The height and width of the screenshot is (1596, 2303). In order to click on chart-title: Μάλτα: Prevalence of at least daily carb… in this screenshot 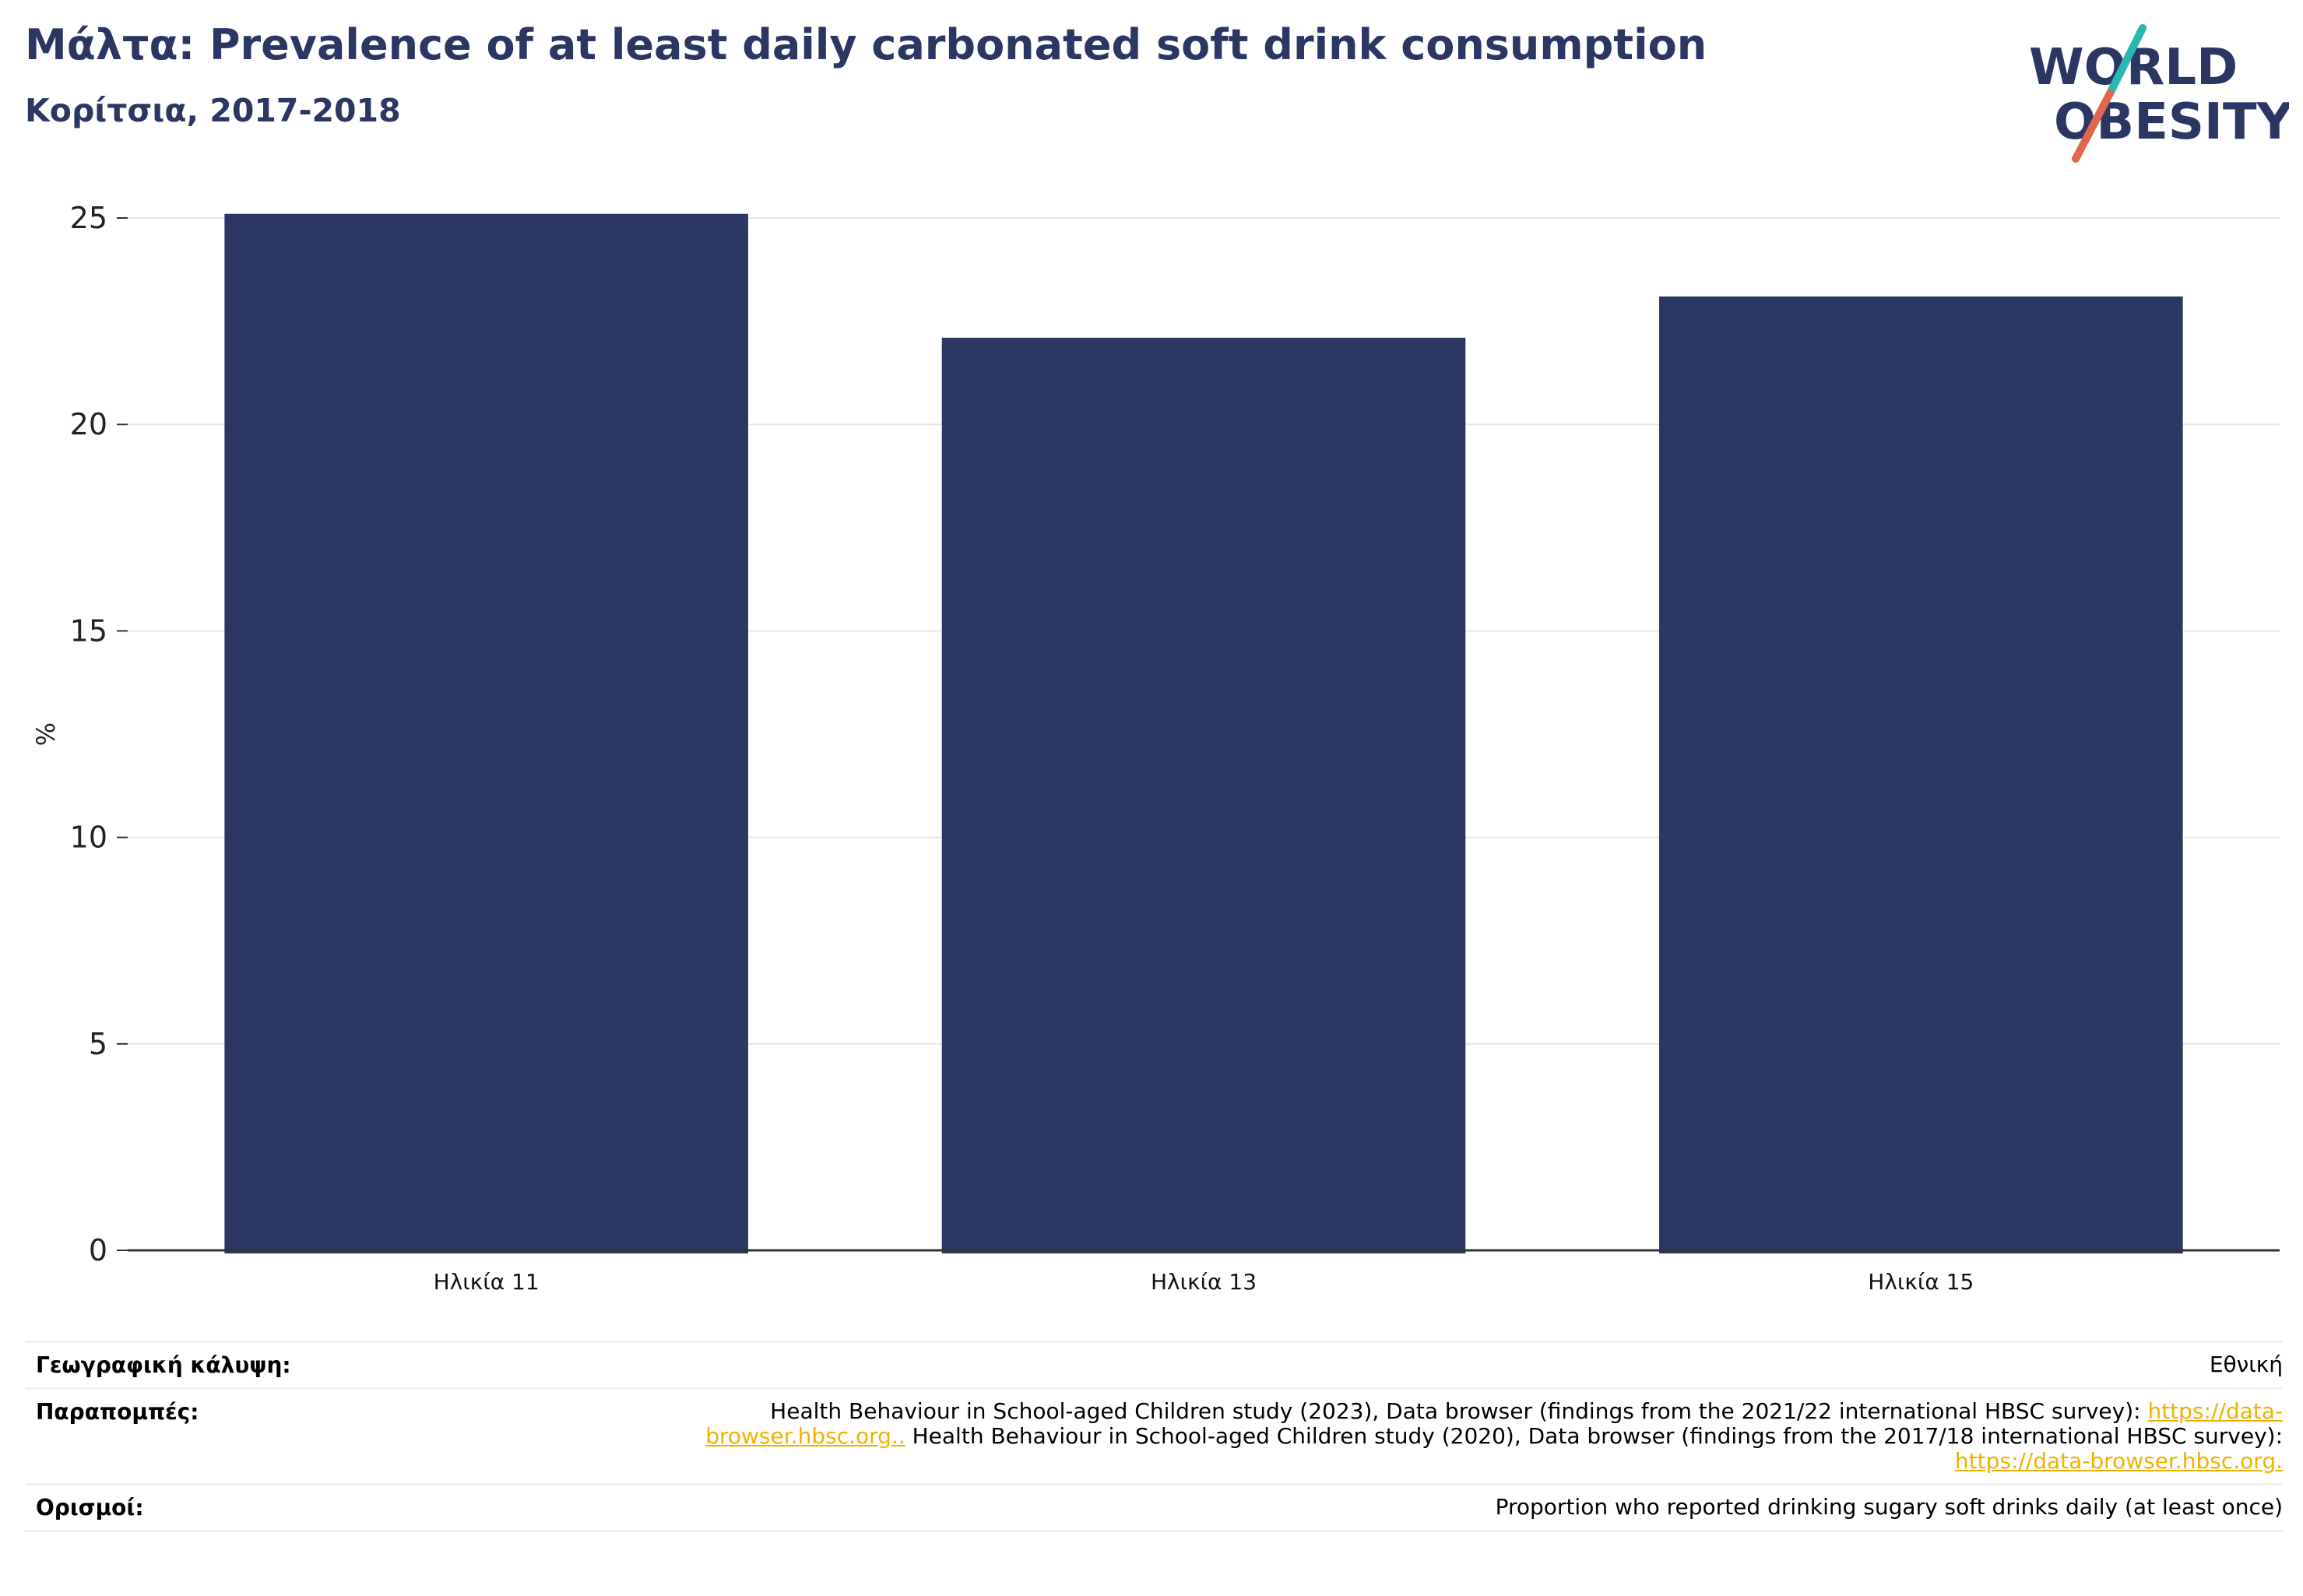, I will do `click(866, 44)`.